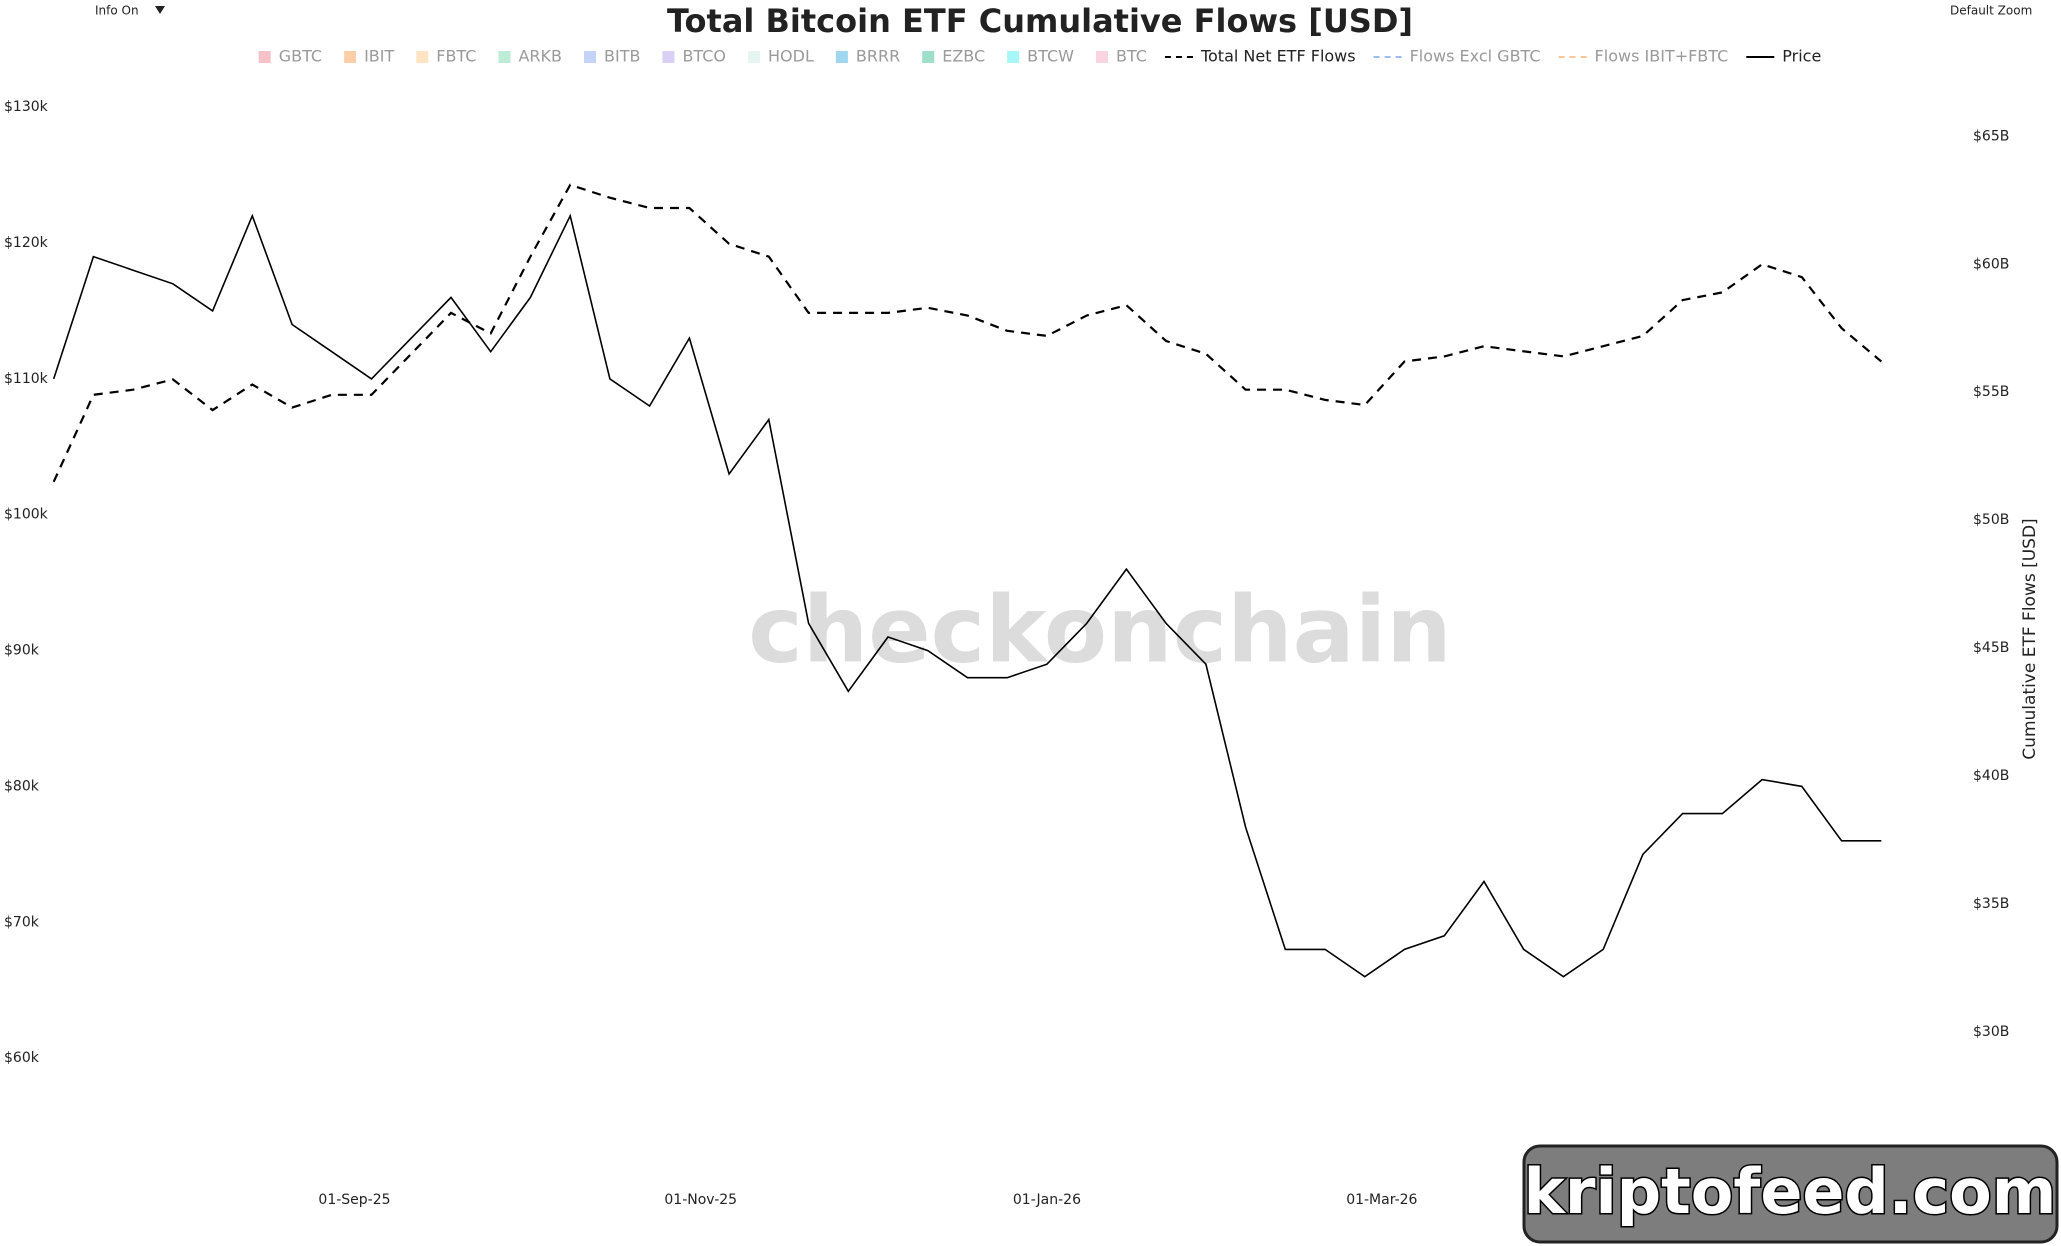  I want to click on legend-label: BRRR, so click(878, 56).